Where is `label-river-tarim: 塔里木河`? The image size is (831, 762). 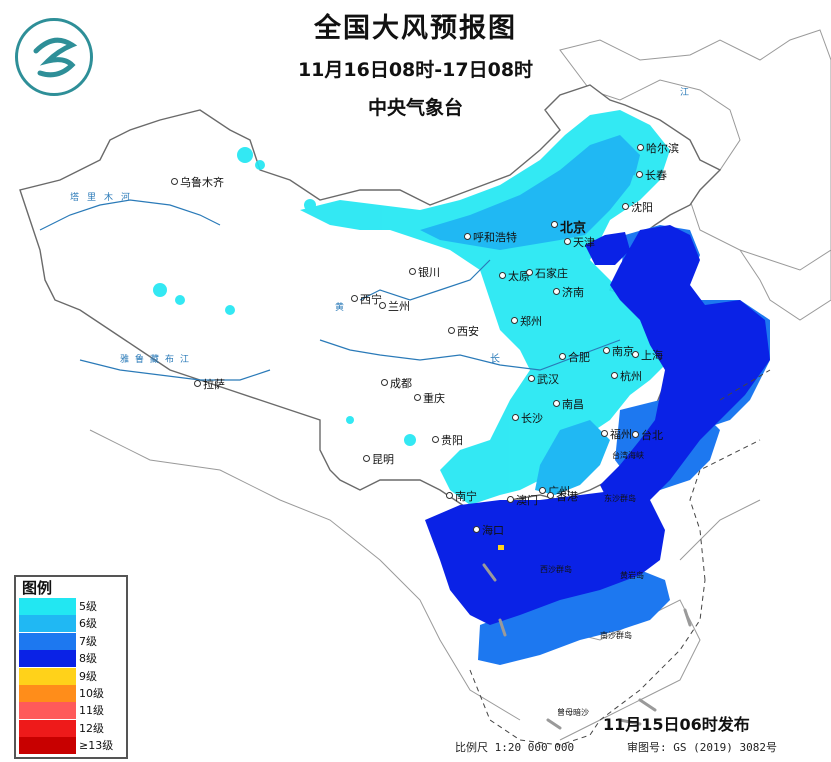 label-river-tarim: 塔里木河 is located at coordinates (104, 198).